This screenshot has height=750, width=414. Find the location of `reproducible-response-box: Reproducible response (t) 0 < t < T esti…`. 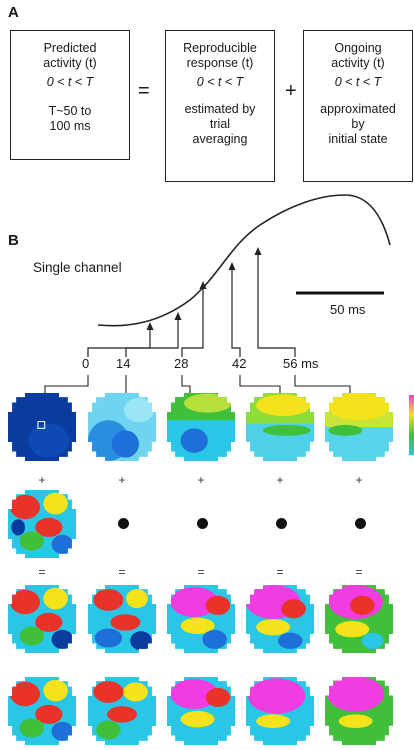

reproducible-response-box: Reproducible response (t) 0 < t < T esti… is located at coordinates (220, 106).